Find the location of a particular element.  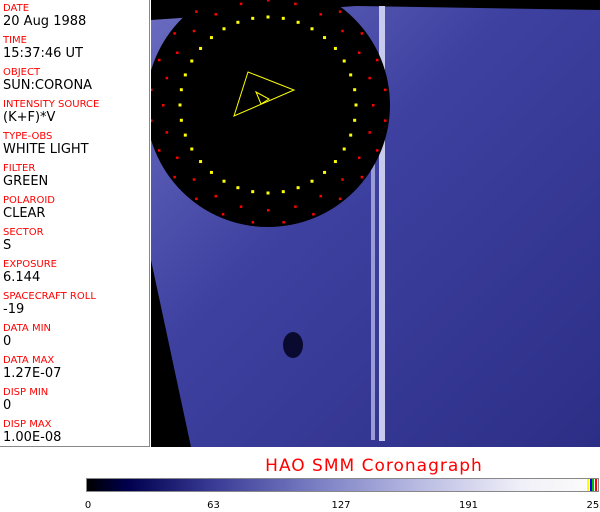

field-spacecraft-roll: SPACECRAFT ROLL -19 is located at coordinates (49, 304).